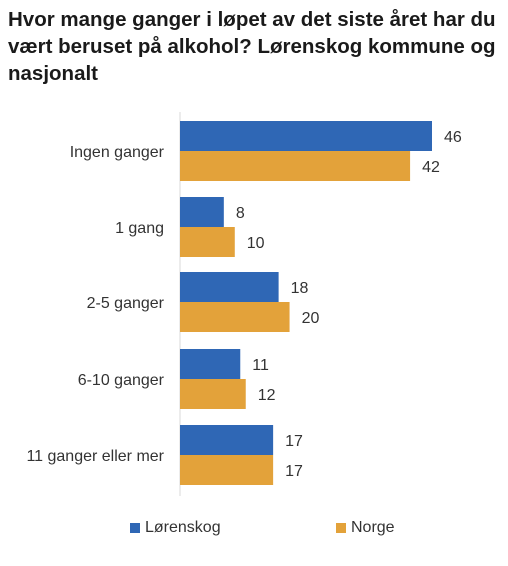 The width and height of the screenshot is (508, 566). What do you see at coordinates (183, 527) in the screenshot?
I see `legend-label: Lørenskog` at bounding box center [183, 527].